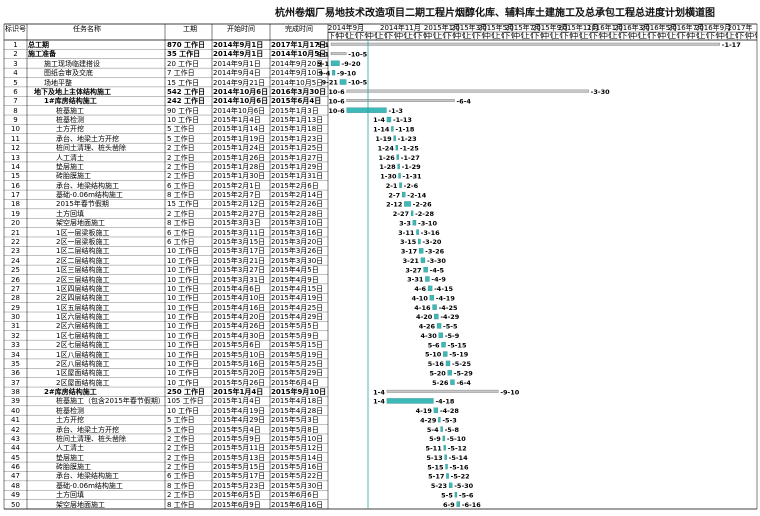 This screenshot has width=760, height=516. Describe the element at coordinates (15, 392) in the screenshot. I see `row-id: 38` at that location.